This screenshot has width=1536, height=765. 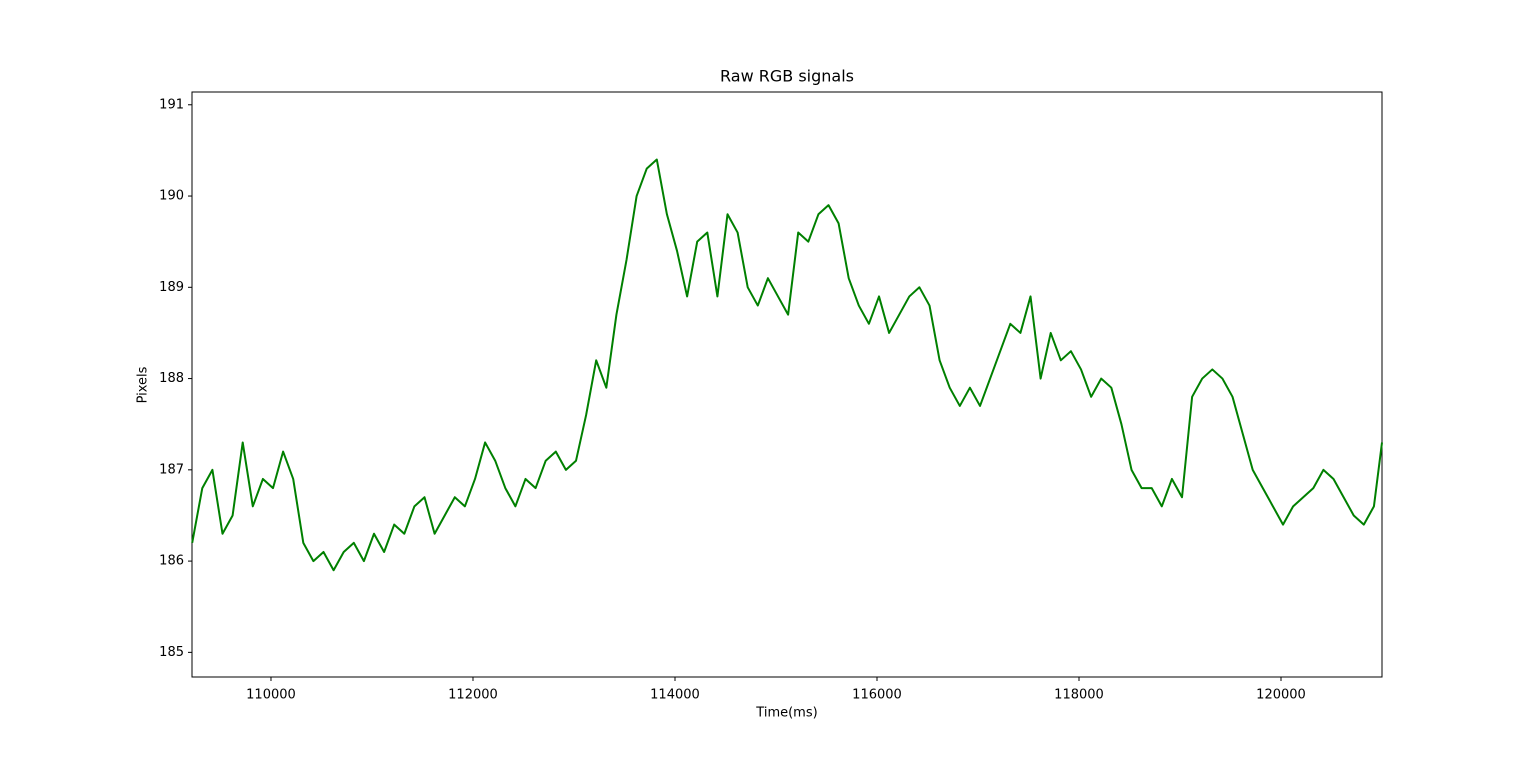 What do you see at coordinates (171, 378) in the screenshot?
I see `y-tick-label: 188` at bounding box center [171, 378].